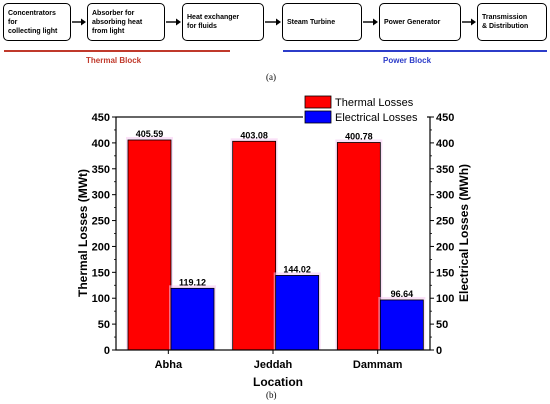 This screenshot has width=550, height=404. I want to click on y-tick-label-right: 450, so click(445, 118).